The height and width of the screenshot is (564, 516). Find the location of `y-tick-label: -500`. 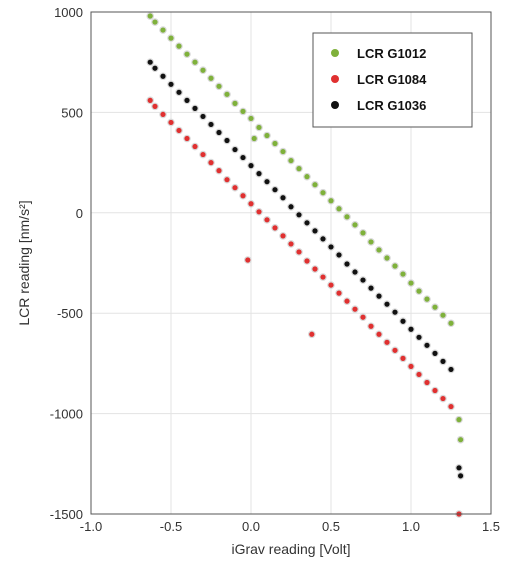

y-tick-label: -500 is located at coordinates (70, 313).